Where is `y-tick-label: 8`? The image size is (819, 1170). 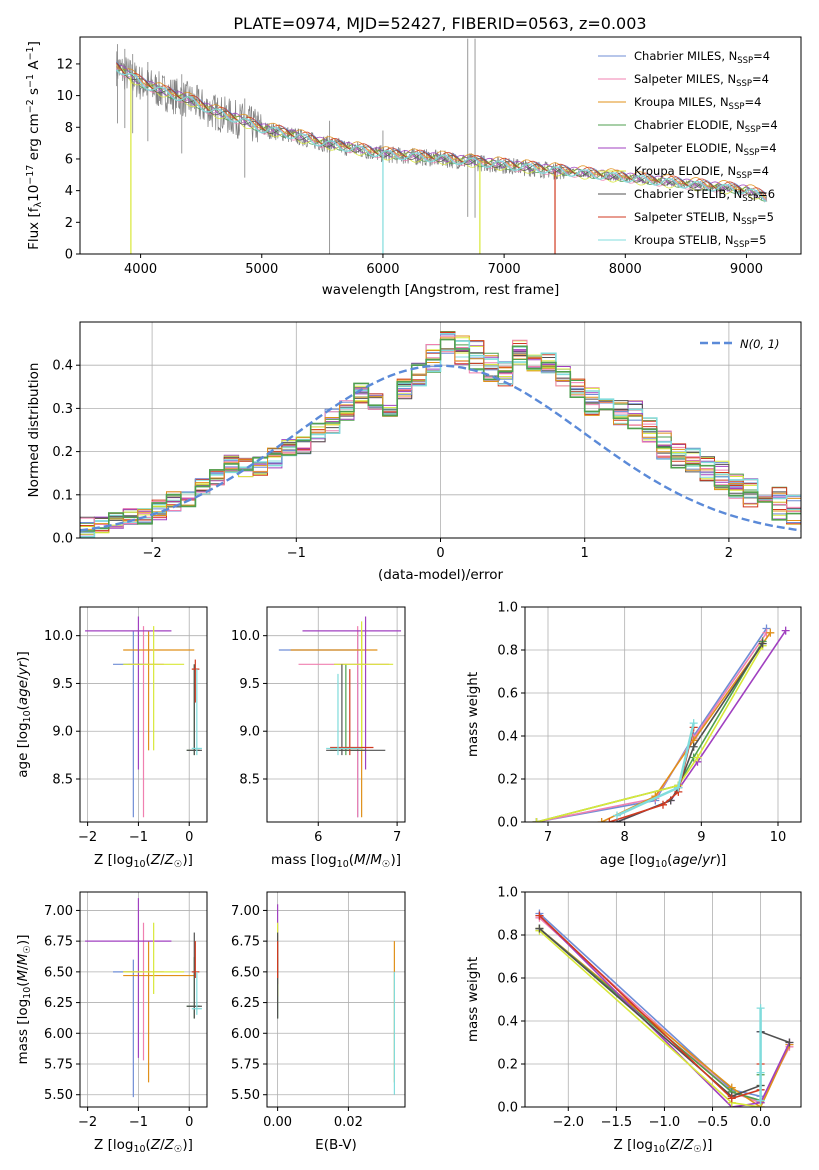 y-tick-label: 8 is located at coordinates (69, 128).